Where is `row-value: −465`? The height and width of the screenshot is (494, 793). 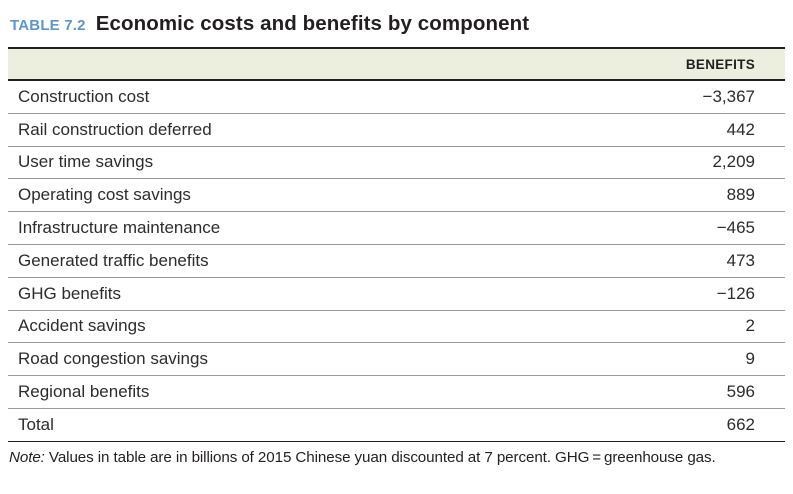
row-value: −465 is located at coordinates (735, 228).